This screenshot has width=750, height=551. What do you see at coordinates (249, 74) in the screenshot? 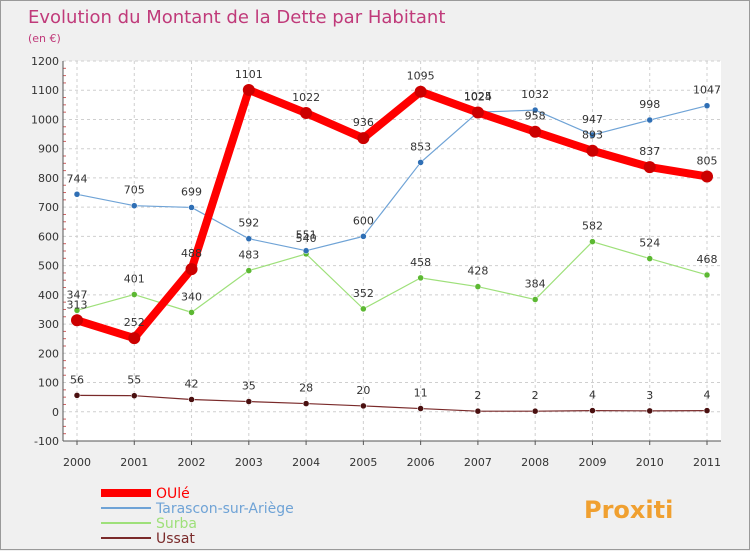
I see `series-0-data-label: 1101` at bounding box center [249, 74].